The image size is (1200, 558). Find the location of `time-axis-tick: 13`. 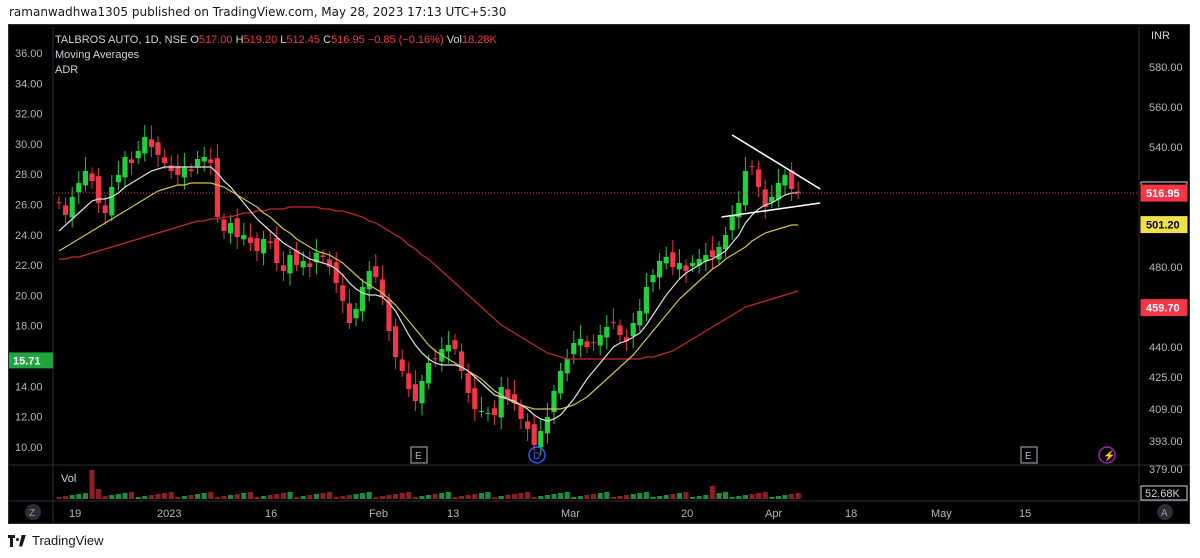

time-axis-tick: 13 is located at coordinates (453, 514).